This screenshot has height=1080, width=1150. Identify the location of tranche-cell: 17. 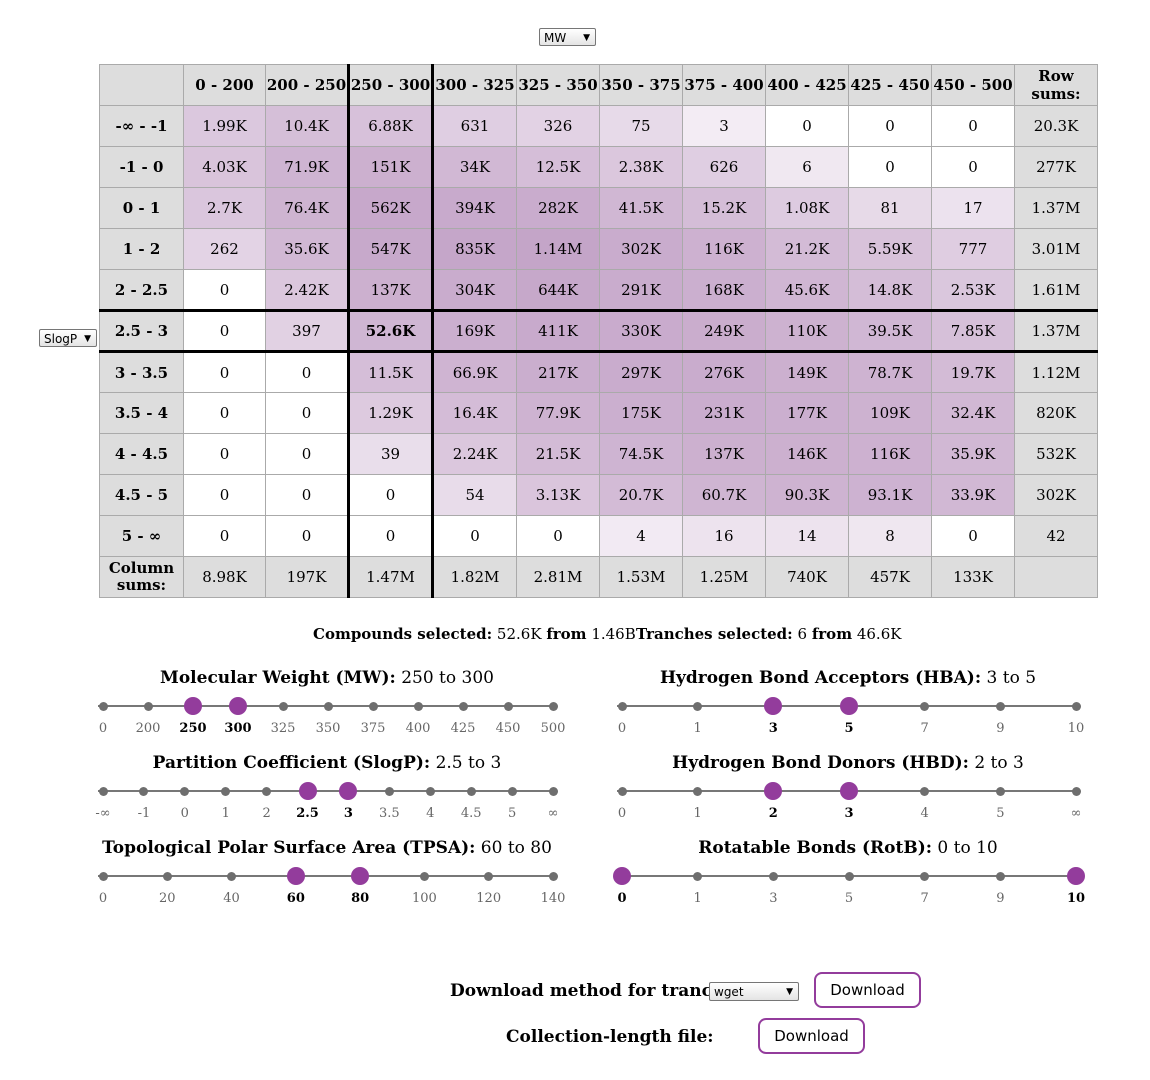
(973, 208).